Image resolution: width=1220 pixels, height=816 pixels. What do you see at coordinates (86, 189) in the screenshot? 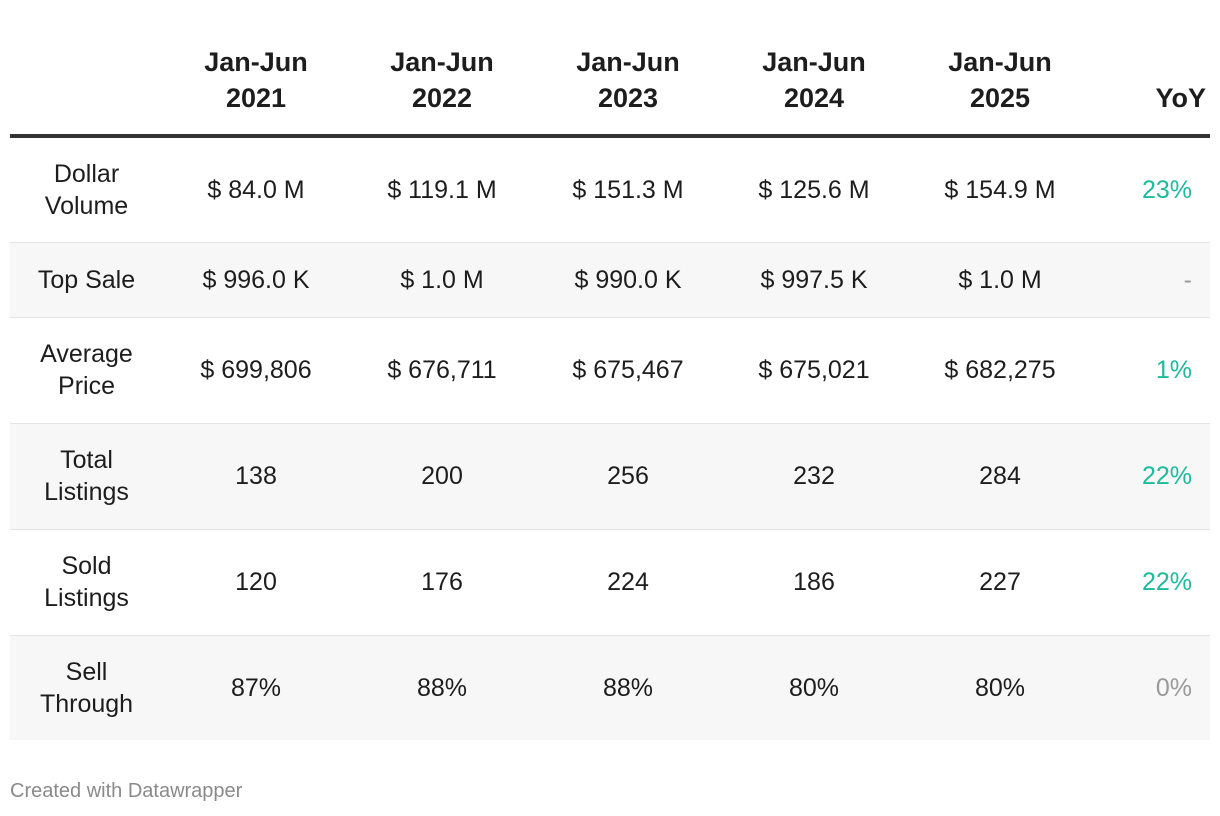
I see `row-label: Dollar Volume` at bounding box center [86, 189].